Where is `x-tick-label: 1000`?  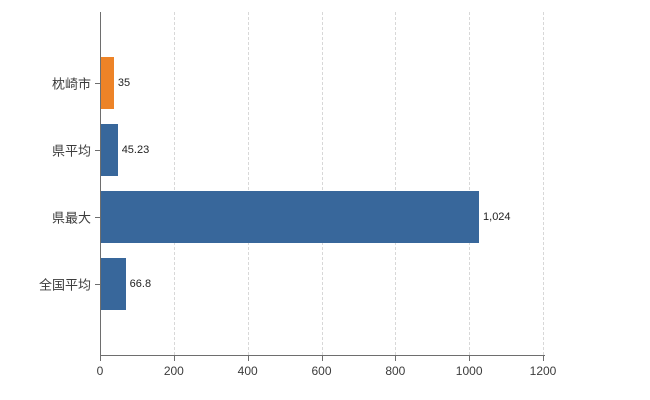
x-tick-label: 1000 is located at coordinates (469, 371).